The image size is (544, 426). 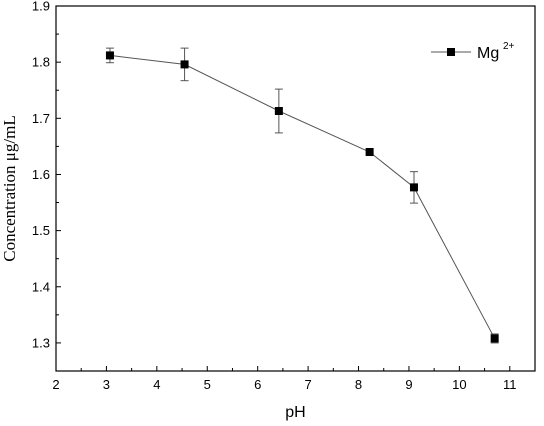 What do you see at coordinates (106, 384) in the screenshot?
I see `x-tick-label: 3` at bounding box center [106, 384].